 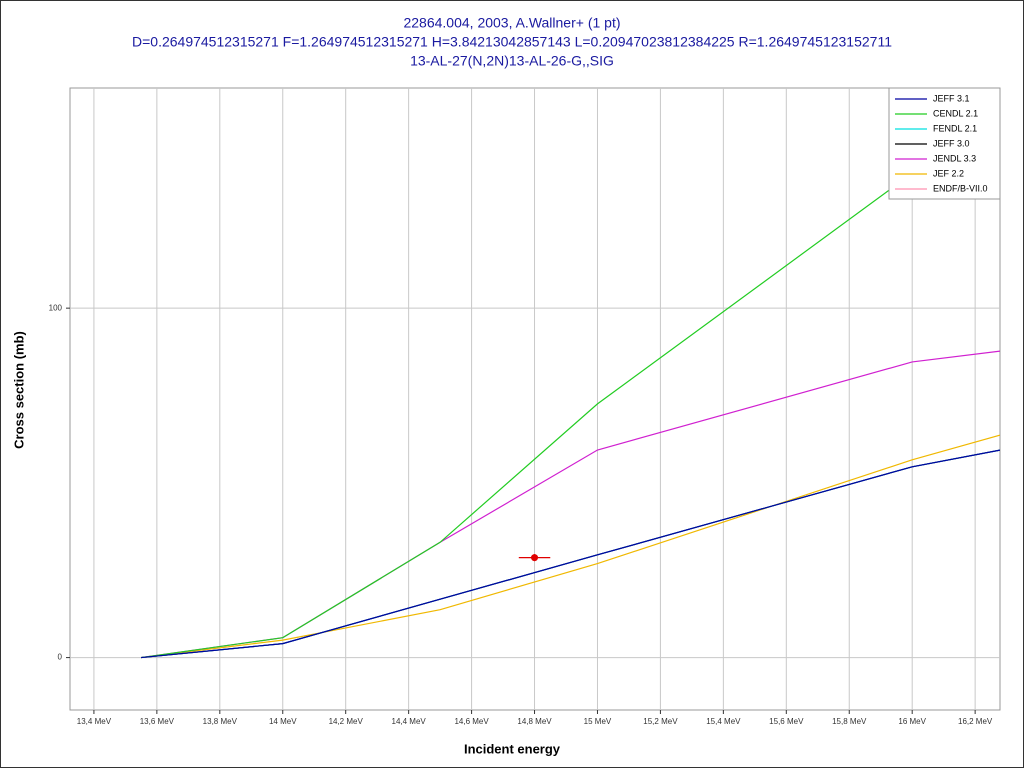 I want to click on legend-label: JEFF 3.1, so click(x=951, y=98).